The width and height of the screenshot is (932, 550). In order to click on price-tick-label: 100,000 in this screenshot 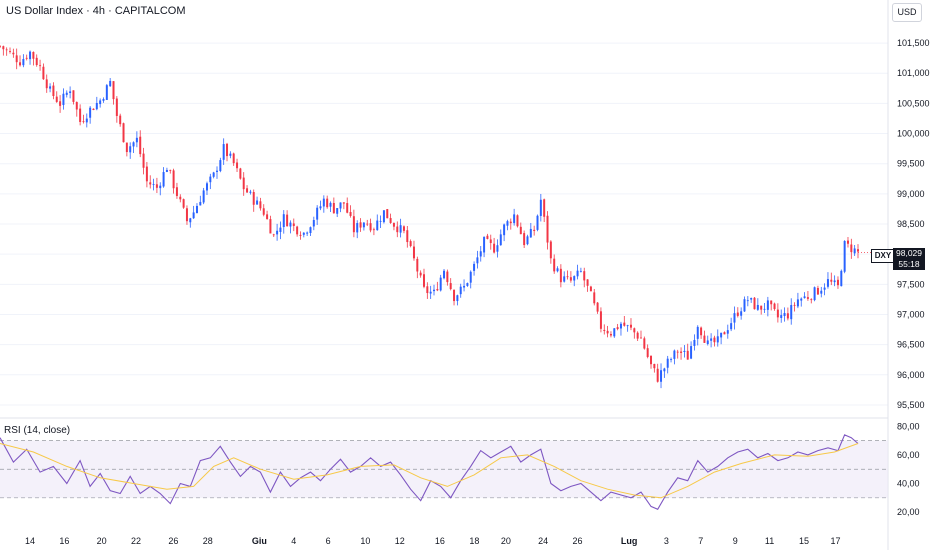, I will do `click(913, 134)`.